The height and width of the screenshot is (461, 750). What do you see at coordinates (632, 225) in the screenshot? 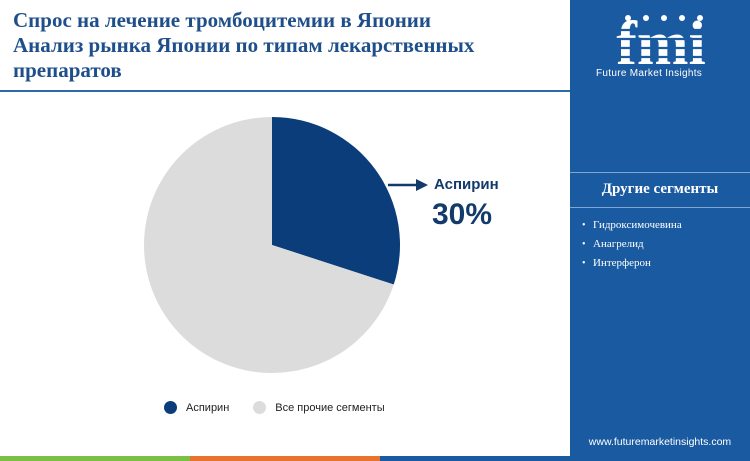
I see `segment-item-1: Гидроксимочевина` at bounding box center [632, 225].